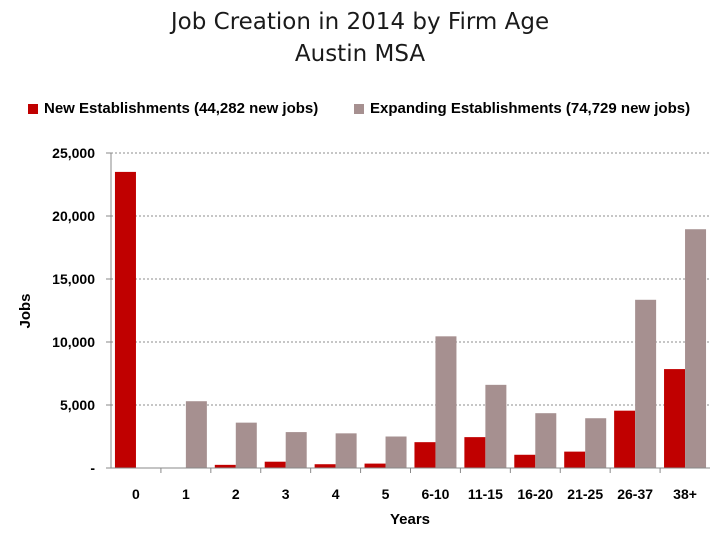 Image resolution: width=720 pixels, height=540 pixels. What do you see at coordinates (410, 519) in the screenshot?
I see `x-axis-label: Years` at bounding box center [410, 519].